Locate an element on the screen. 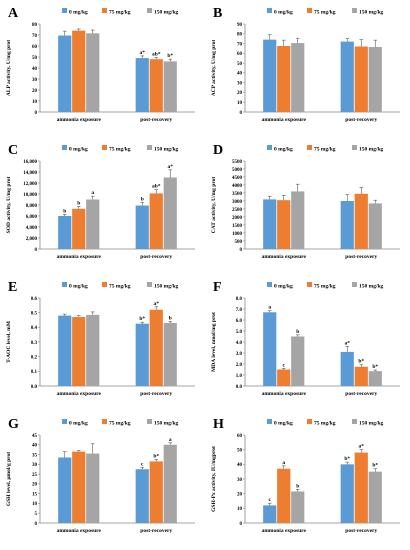 The image size is (410, 550). y-axis-label: ACP activity, U/mg prot is located at coordinates (214, 68).